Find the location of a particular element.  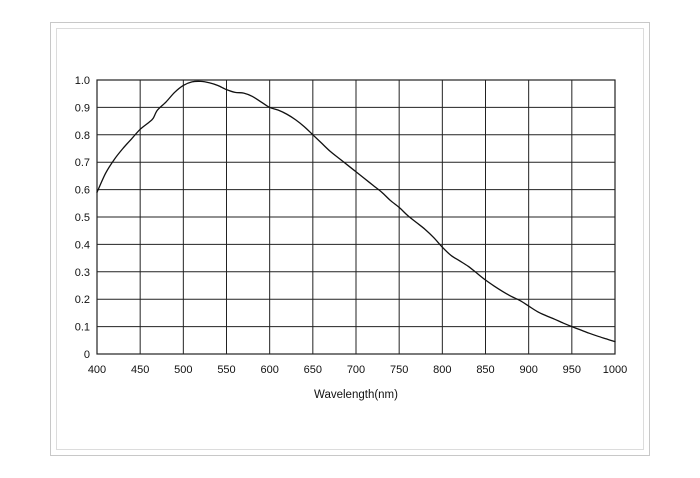

x-tick-label: 700 is located at coordinates (356, 370).